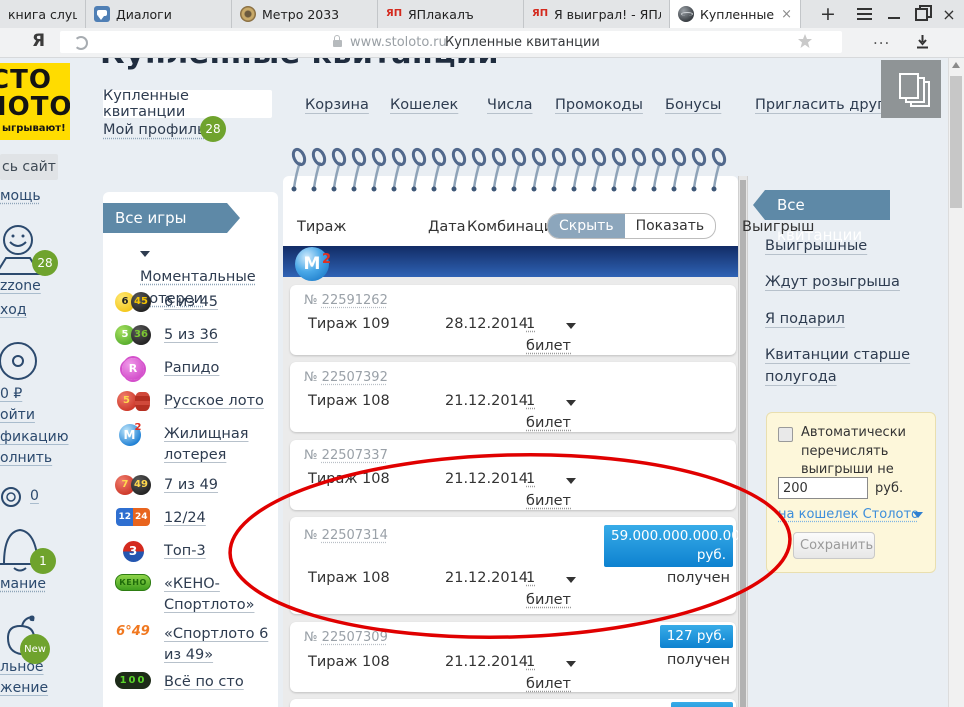 The height and width of the screenshot is (707, 964). Describe the element at coordinates (194, 335) in the screenshot. I see `sidebar-item-5iz36: 5 36 5 из 36` at that location.